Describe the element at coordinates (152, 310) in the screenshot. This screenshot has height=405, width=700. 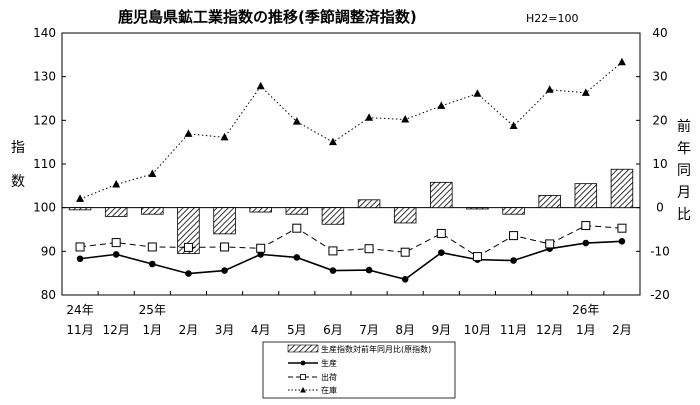
I see `year-label: 25年` at that location.